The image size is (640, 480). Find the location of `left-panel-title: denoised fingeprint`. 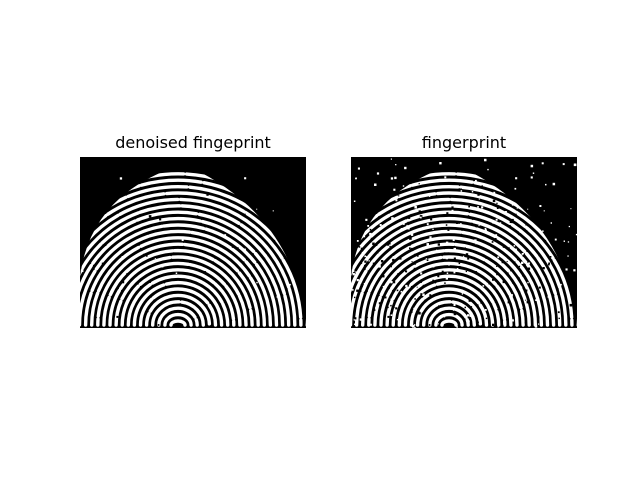

left-panel-title: denoised fingeprint is located at coordinates (193, 142).